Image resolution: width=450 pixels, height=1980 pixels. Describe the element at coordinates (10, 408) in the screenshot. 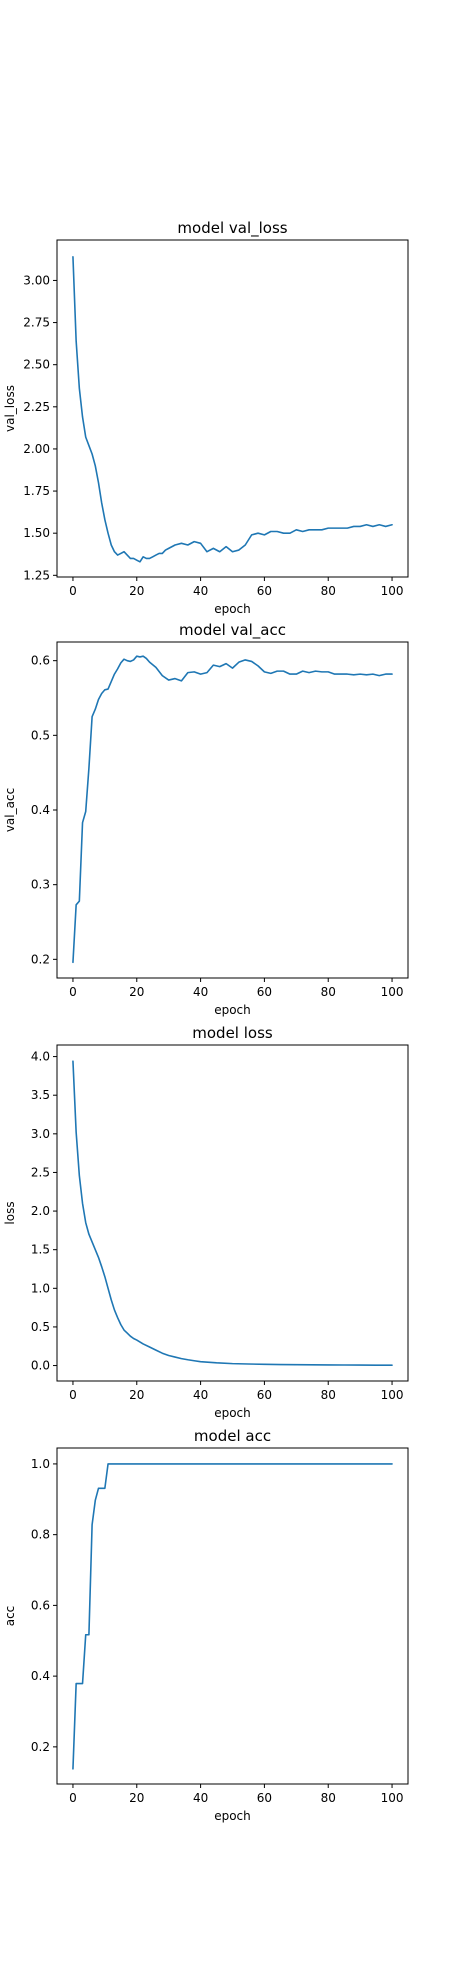

I see `y-axis-label: val_loss` at that location.